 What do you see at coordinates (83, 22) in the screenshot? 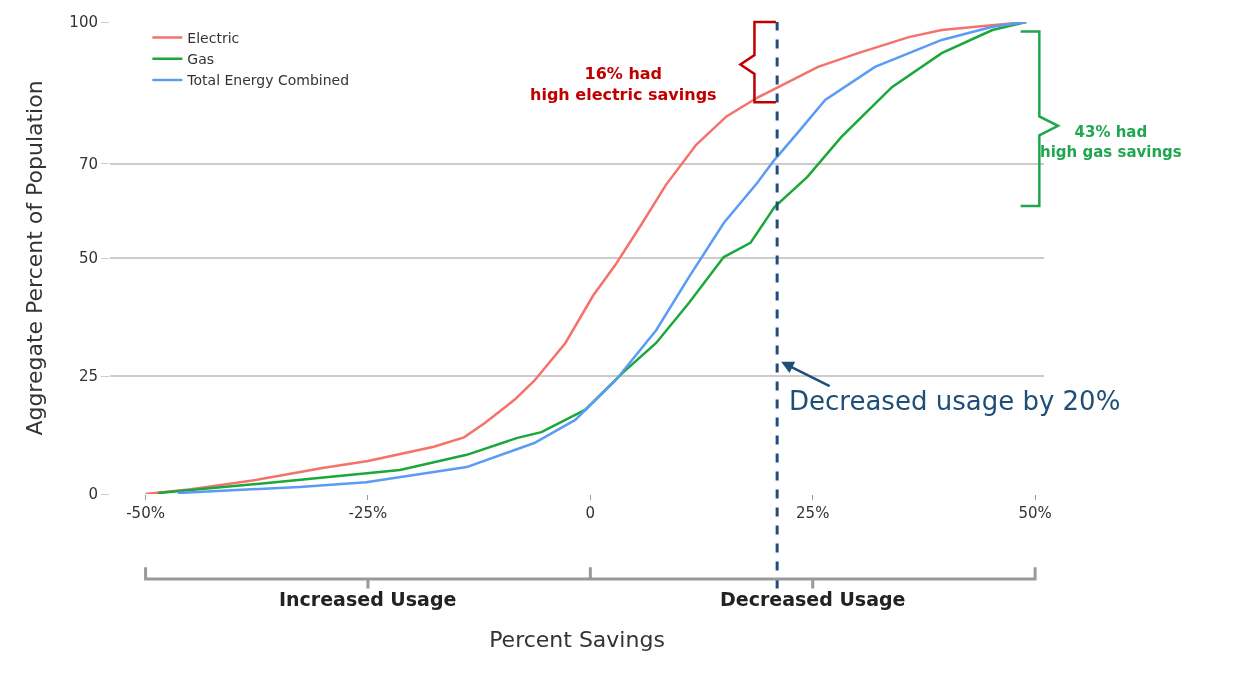
I see `y-tick-label: 100` at bounding box center [83, 22].